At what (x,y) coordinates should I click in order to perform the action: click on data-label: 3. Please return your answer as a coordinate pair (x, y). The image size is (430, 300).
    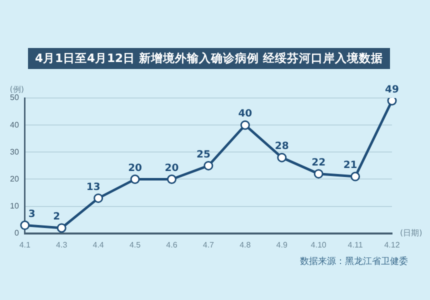
    Looking at the image, I should click on (32, 214).